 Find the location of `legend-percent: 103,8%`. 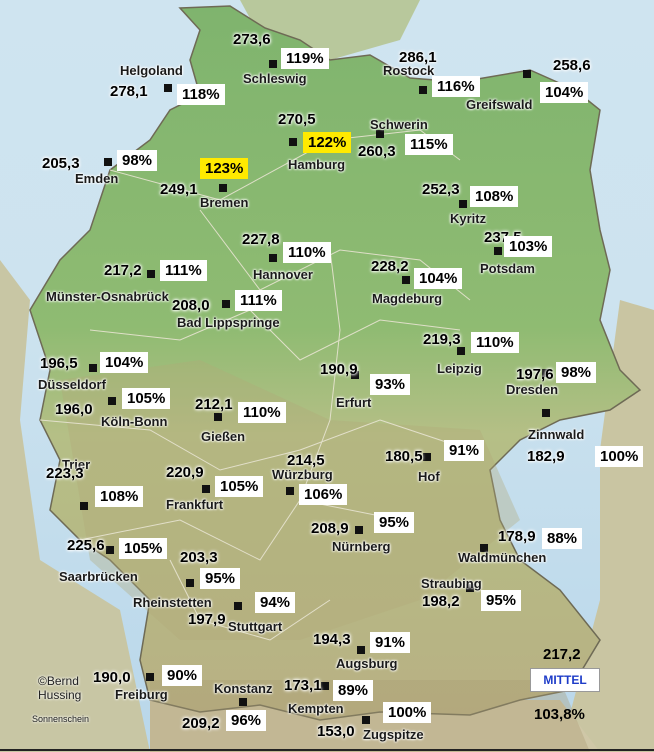

legend-percent: 103,8% is located at coordinates (559, 714).